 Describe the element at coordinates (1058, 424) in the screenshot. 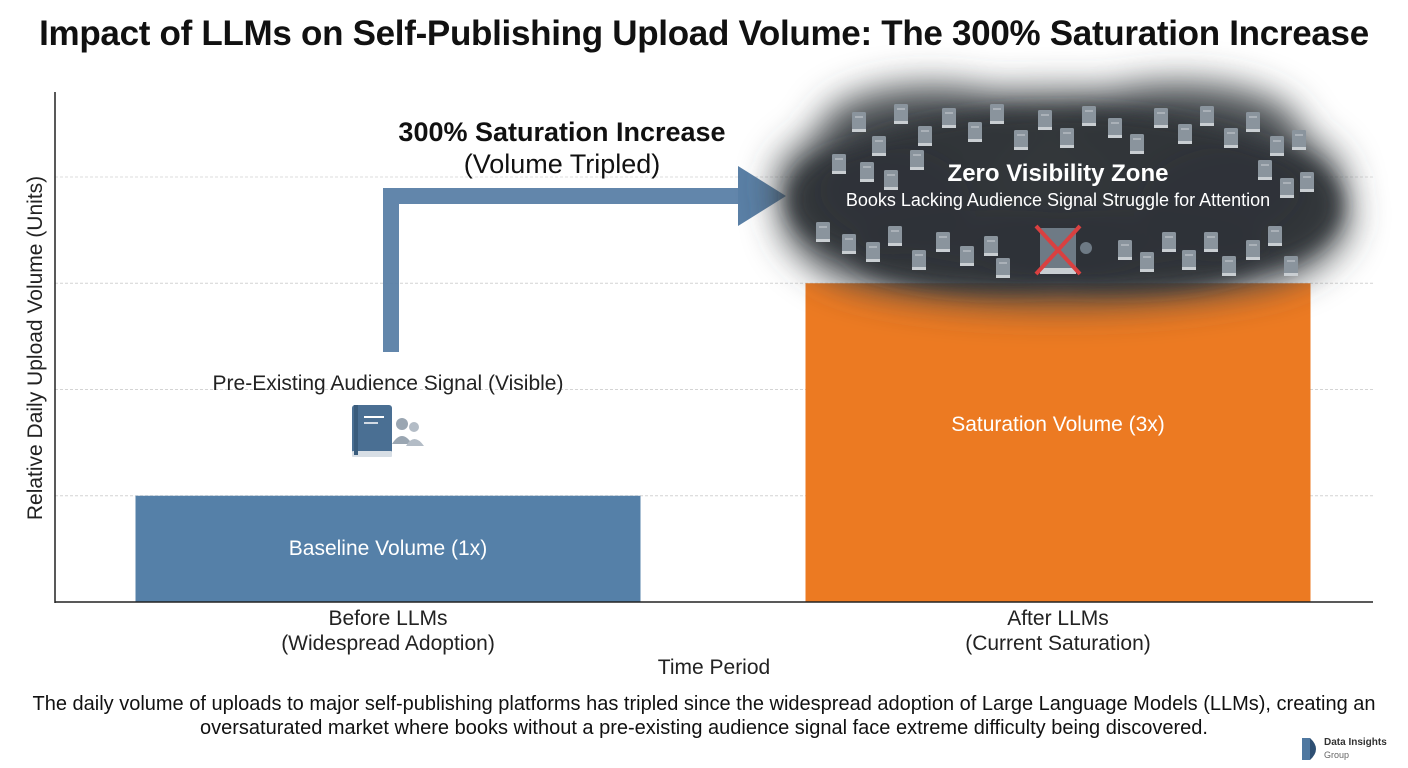

I see `bar-label-saturation: Saturation Volume (3x)` at that location.